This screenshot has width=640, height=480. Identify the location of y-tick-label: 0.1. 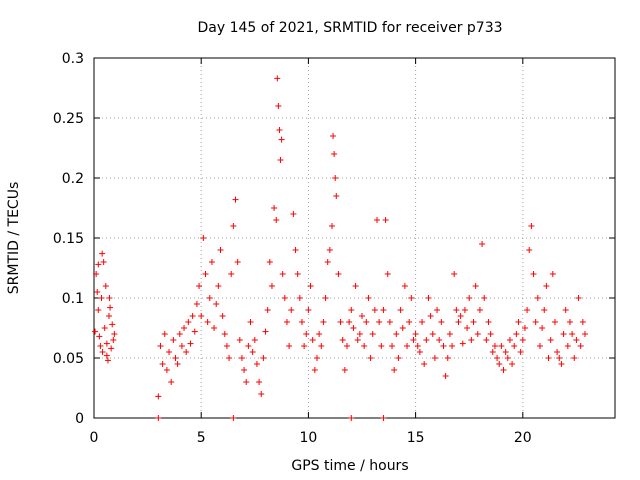
(73, 299).